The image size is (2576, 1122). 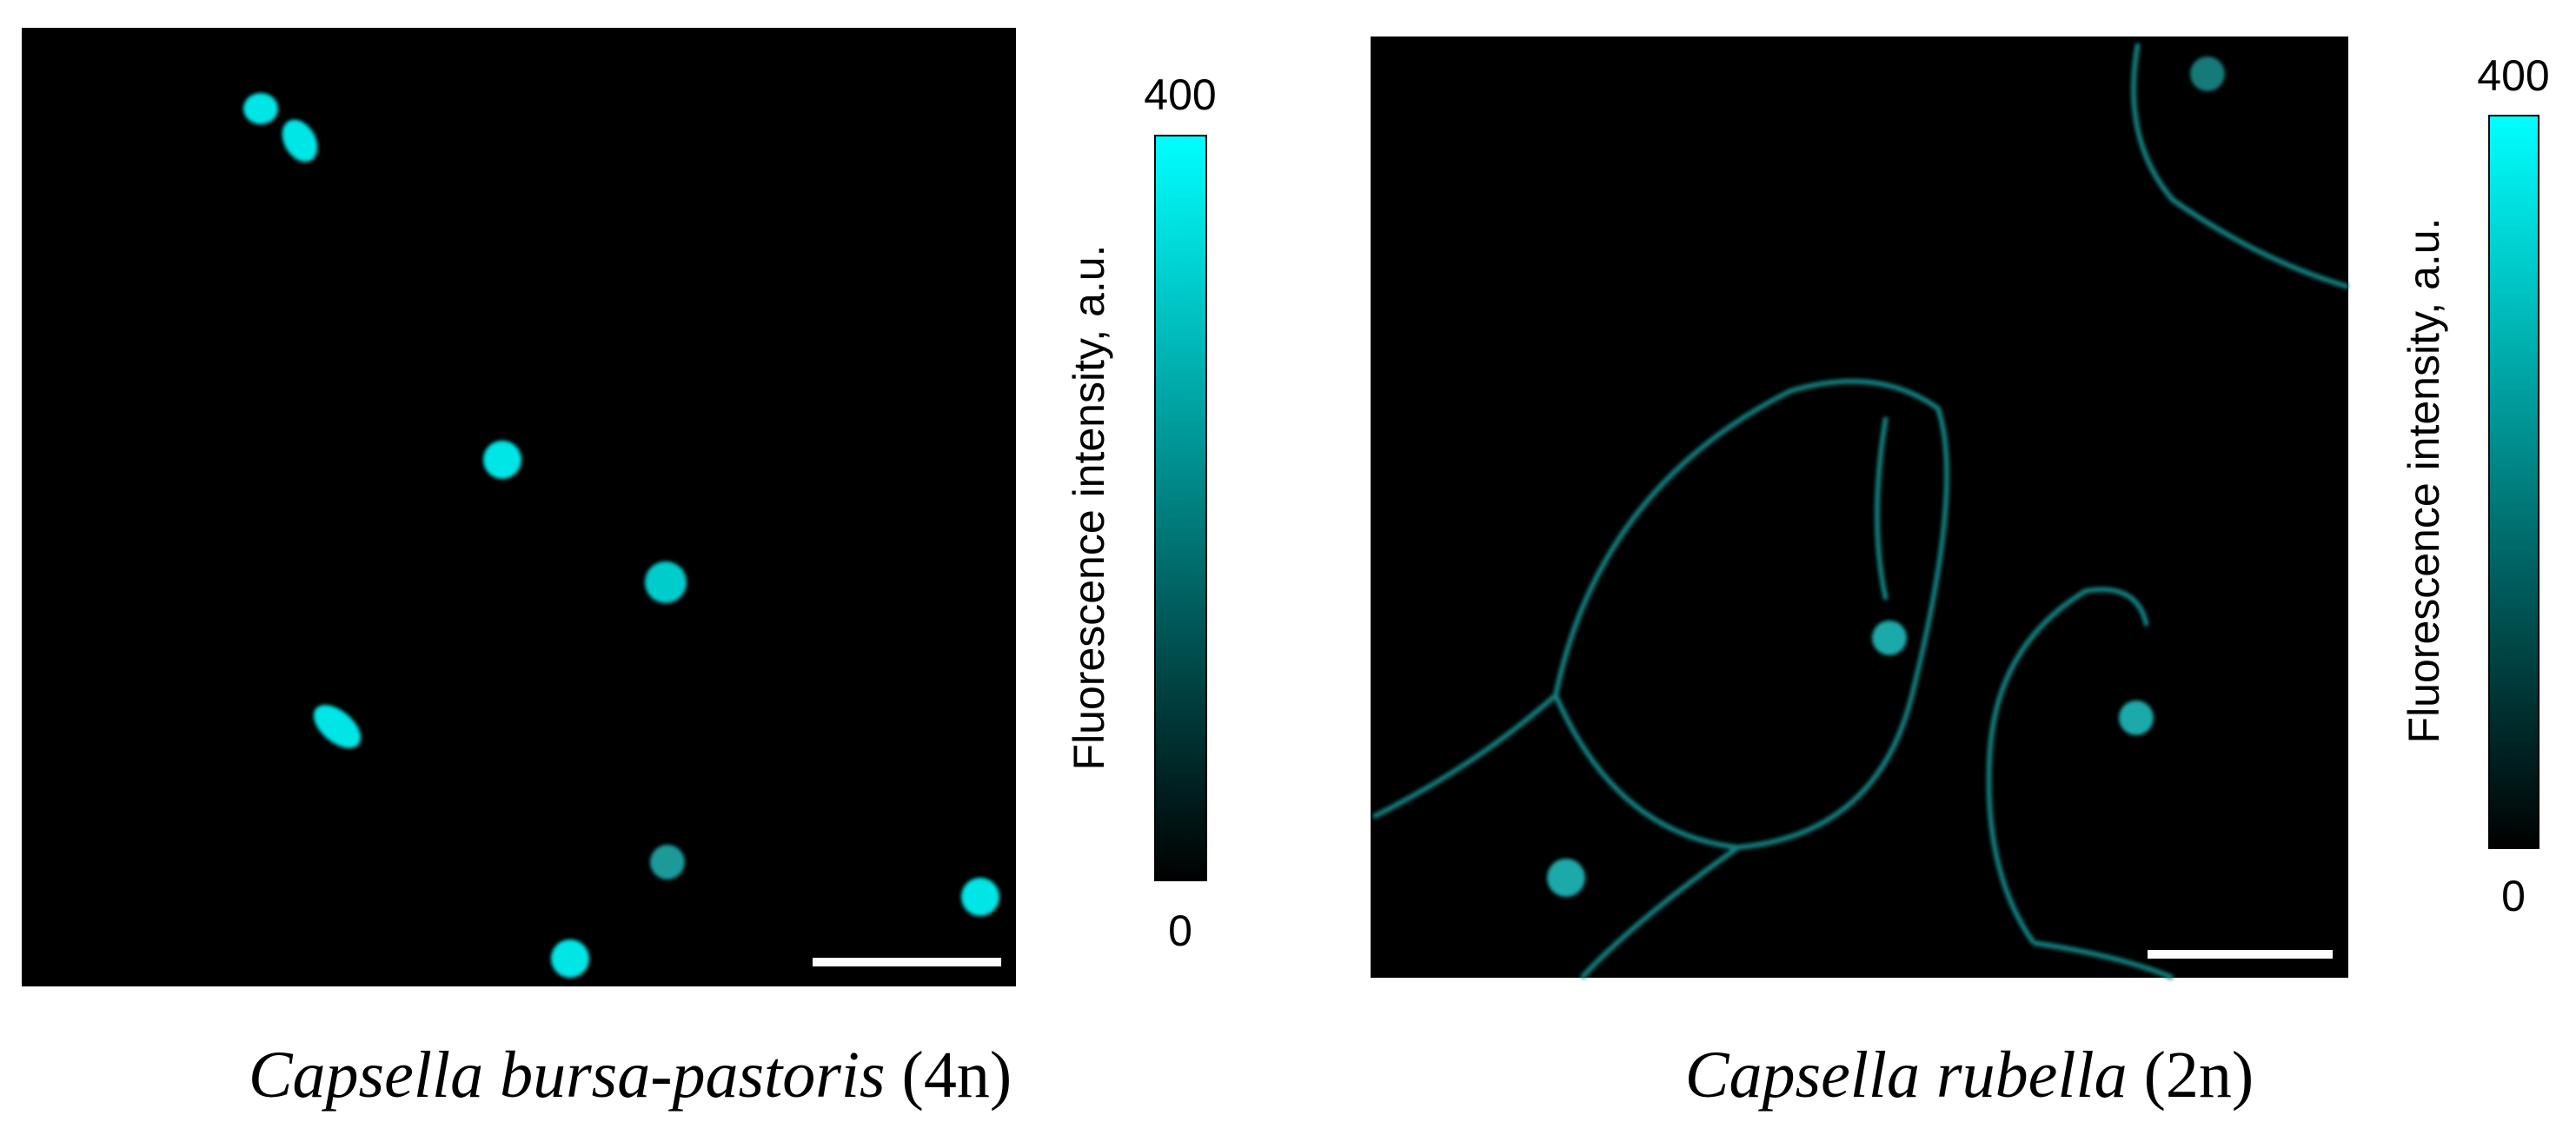 I want to click on species: Capsella bursa-pastoris, so click(x=567, y=1075).